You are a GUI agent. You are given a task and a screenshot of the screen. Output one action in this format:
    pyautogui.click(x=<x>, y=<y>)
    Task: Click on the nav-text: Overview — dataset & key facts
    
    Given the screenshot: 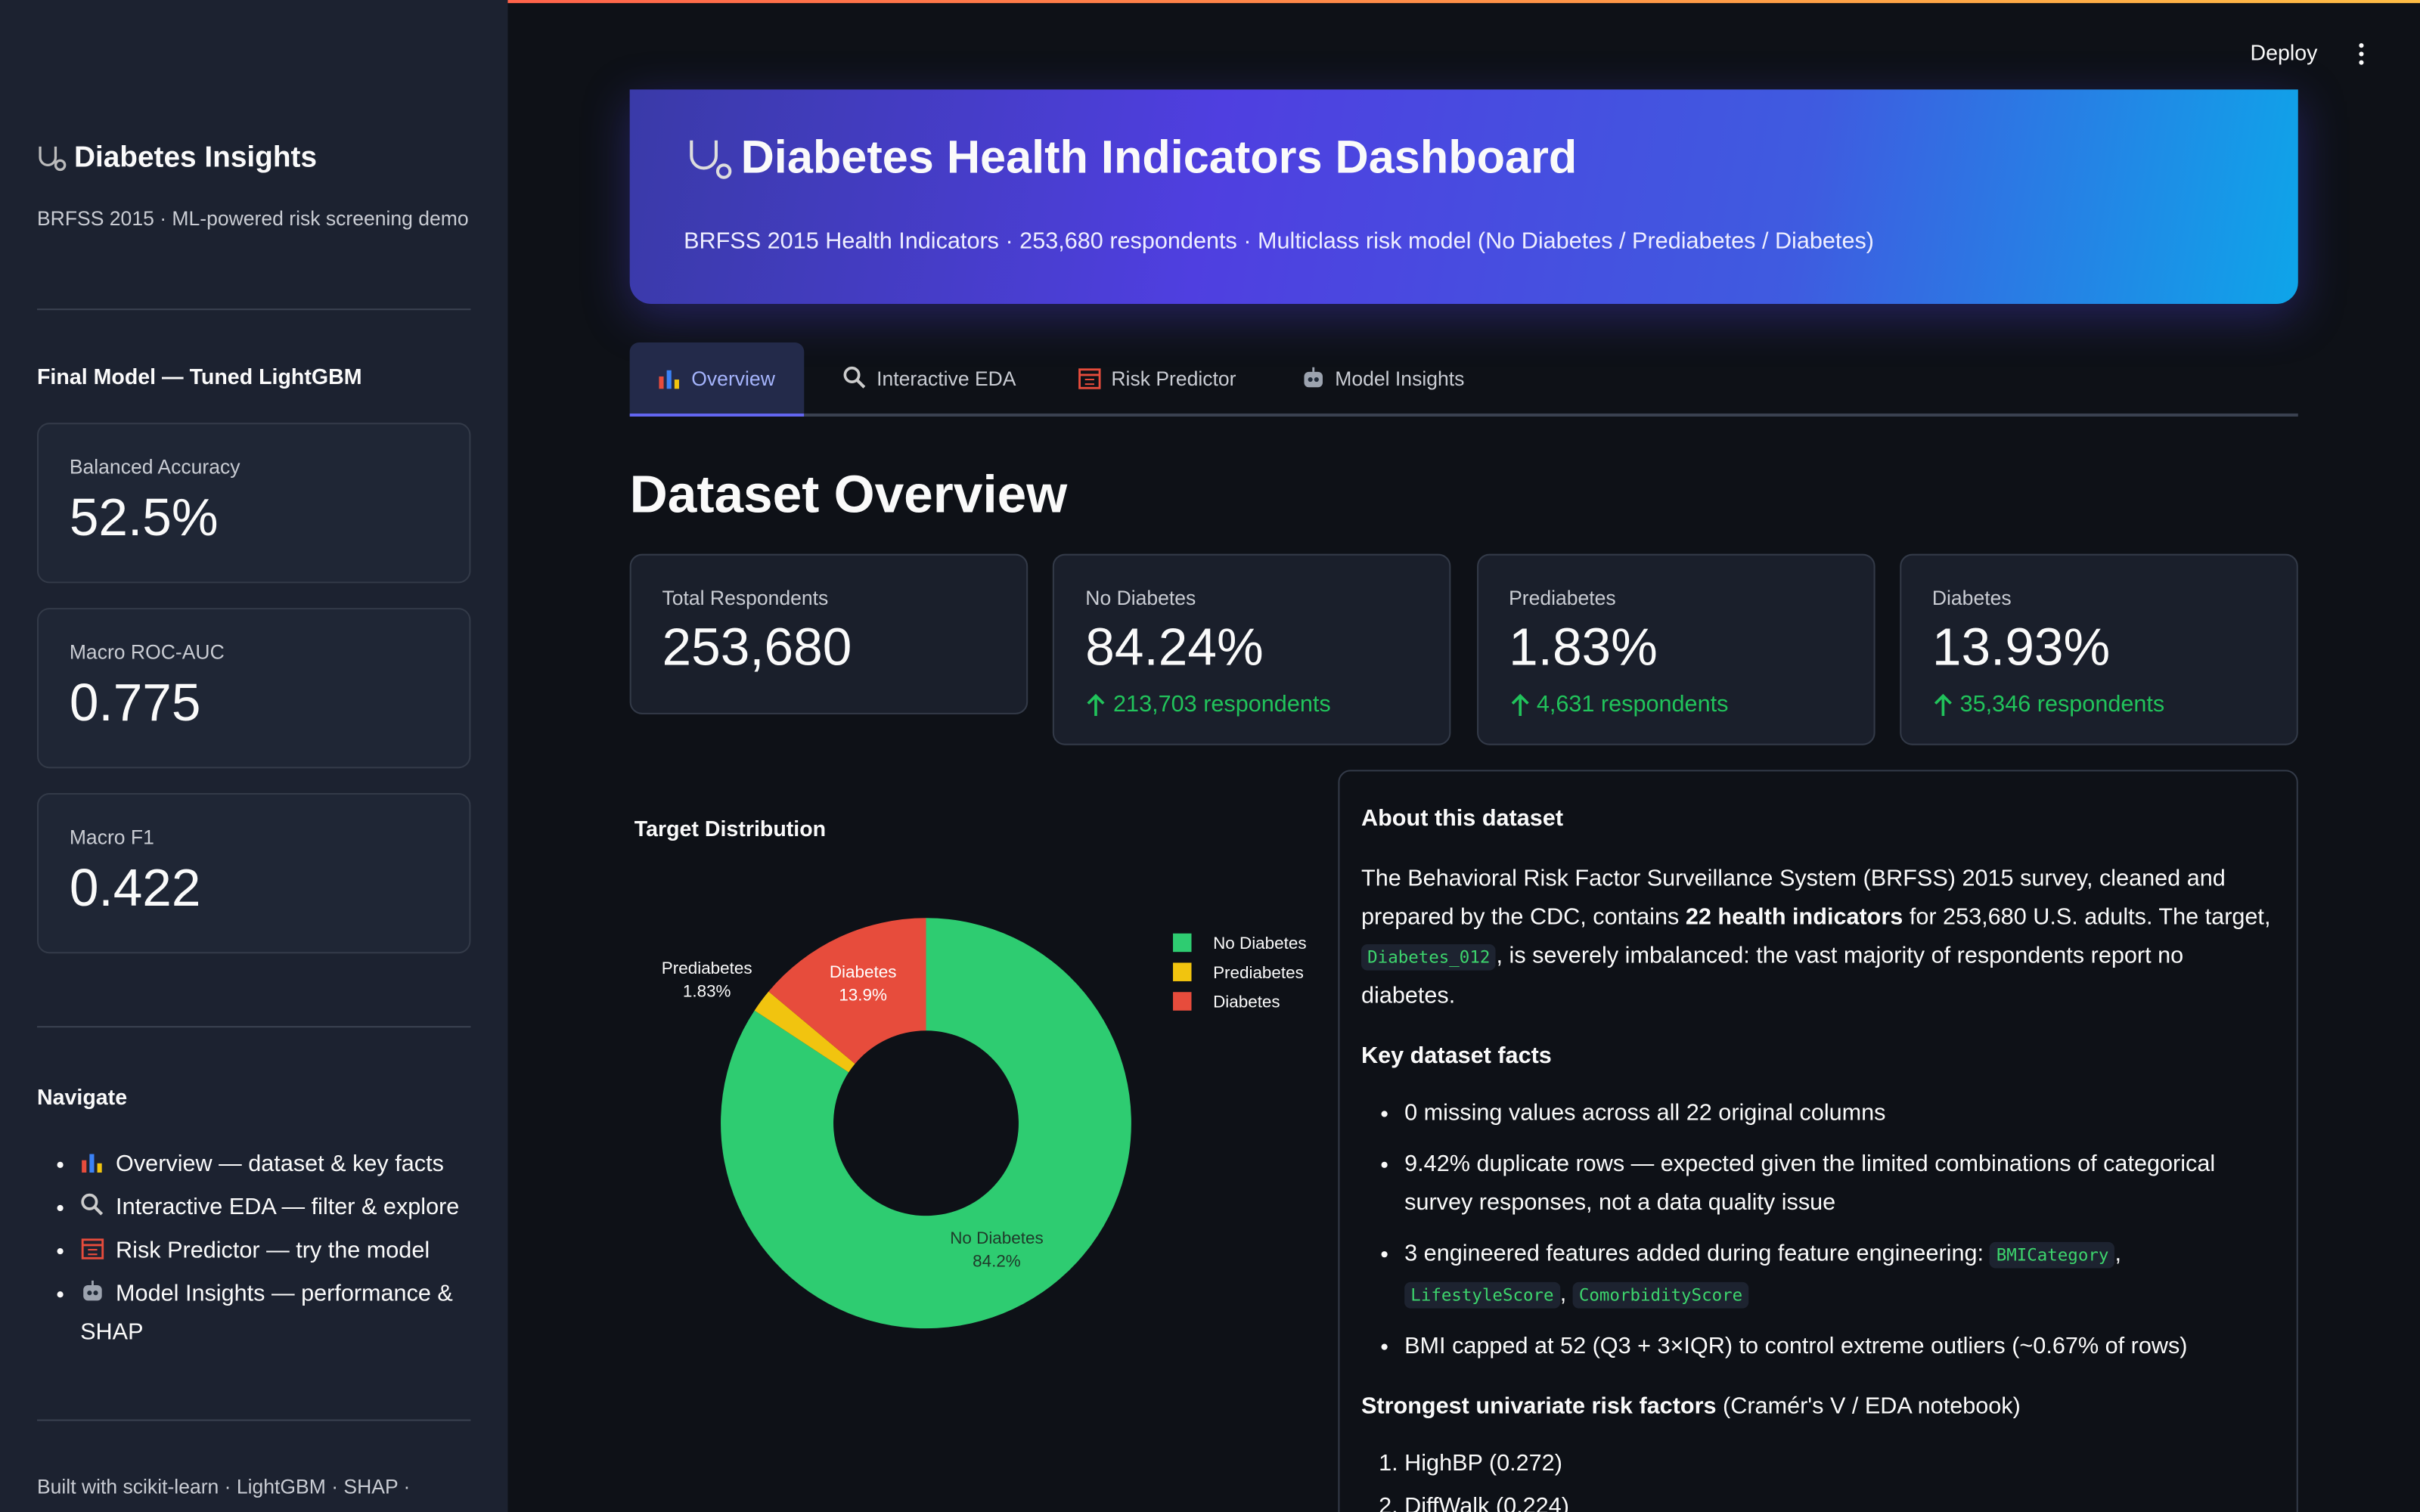 What is the action you would take?
    pyautogui.click(x=280, y=1164)
    